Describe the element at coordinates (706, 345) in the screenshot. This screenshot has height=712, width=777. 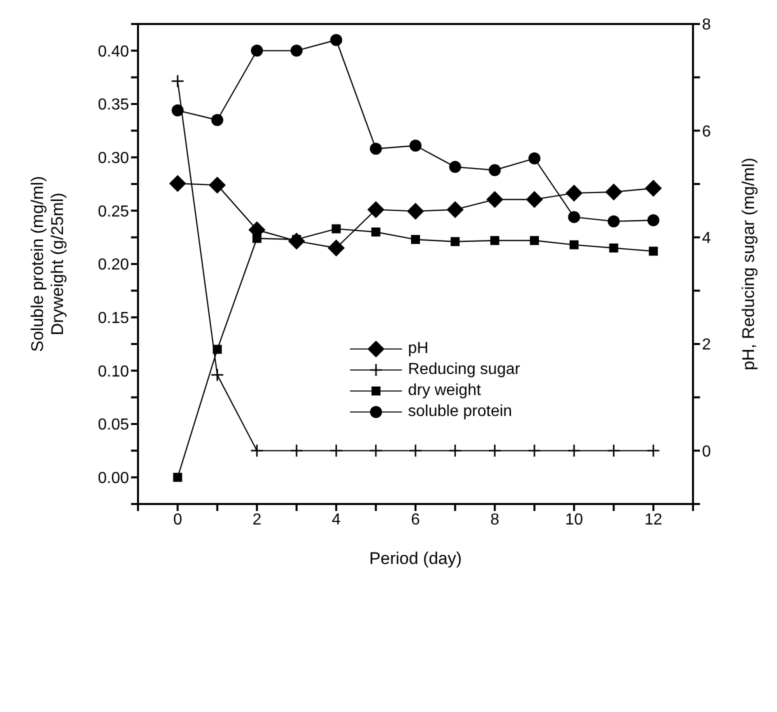
I see `y2-tick-label: 2` at that location.